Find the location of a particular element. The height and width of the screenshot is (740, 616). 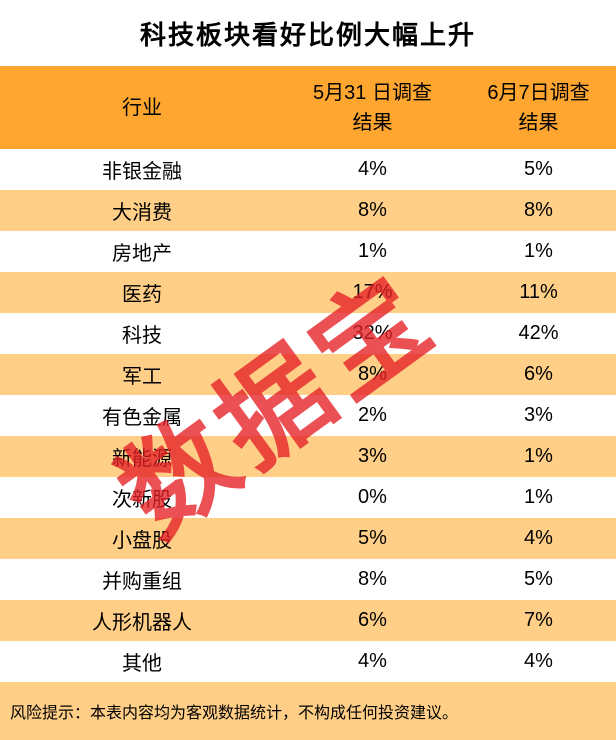

column-header-jun7: 6月7日调查 结果 is located at coordinates (538, 107).